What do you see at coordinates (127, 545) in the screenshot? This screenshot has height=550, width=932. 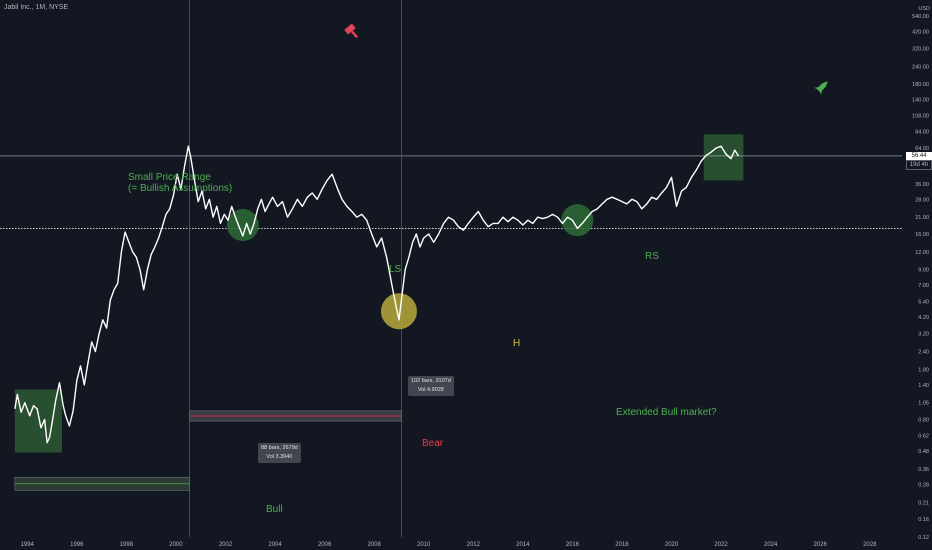 I see `x-tick-label: 1998` at bounding box center [127, 545].